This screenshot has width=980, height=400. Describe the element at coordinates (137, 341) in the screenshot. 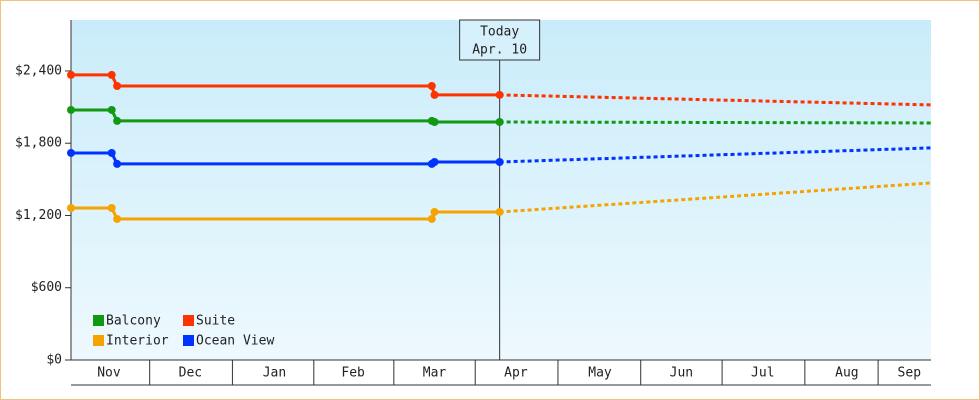

I see `legend-label: Interior` at that location.